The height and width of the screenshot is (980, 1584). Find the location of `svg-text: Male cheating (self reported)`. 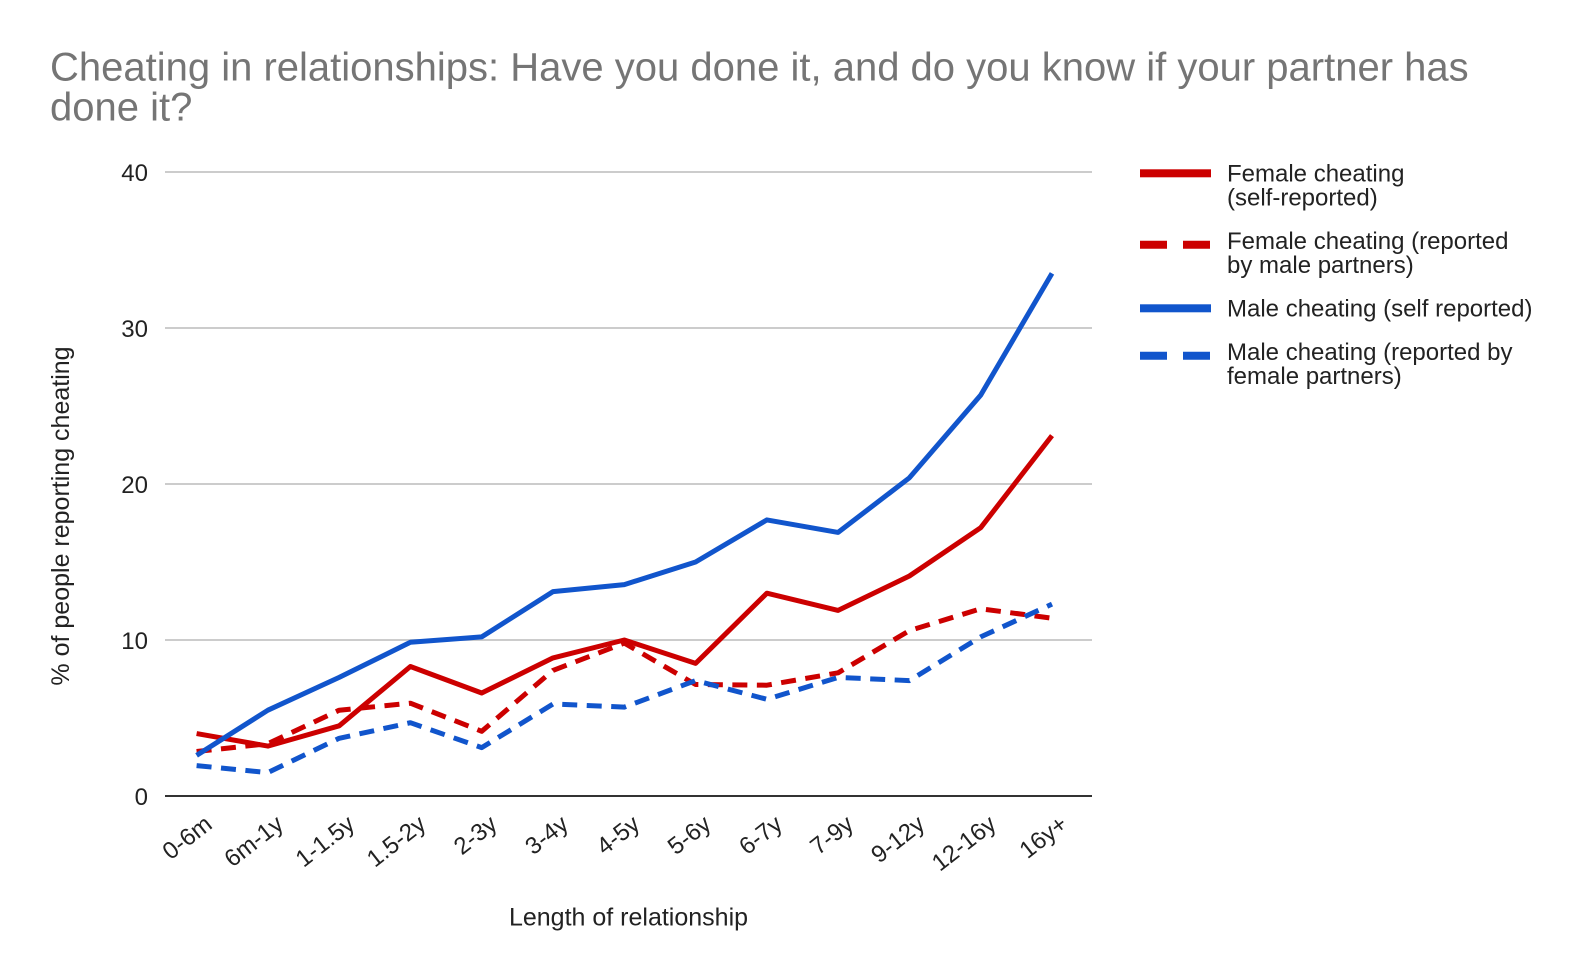

svg-text: Male cheating (self reported) is located at coordinates (1379, 309).